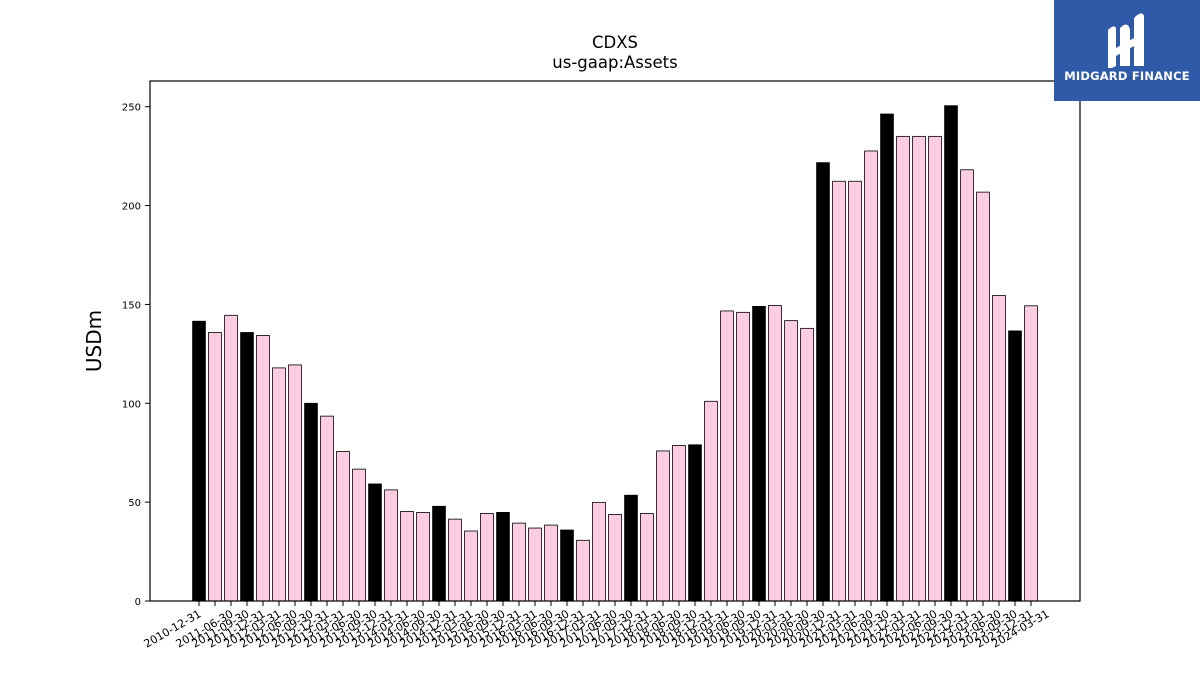 The width and height of the screenshot is (1200, 675). I want to click on y-axis-ticks: 0 50 100 150 200 250, so click(136, 355).